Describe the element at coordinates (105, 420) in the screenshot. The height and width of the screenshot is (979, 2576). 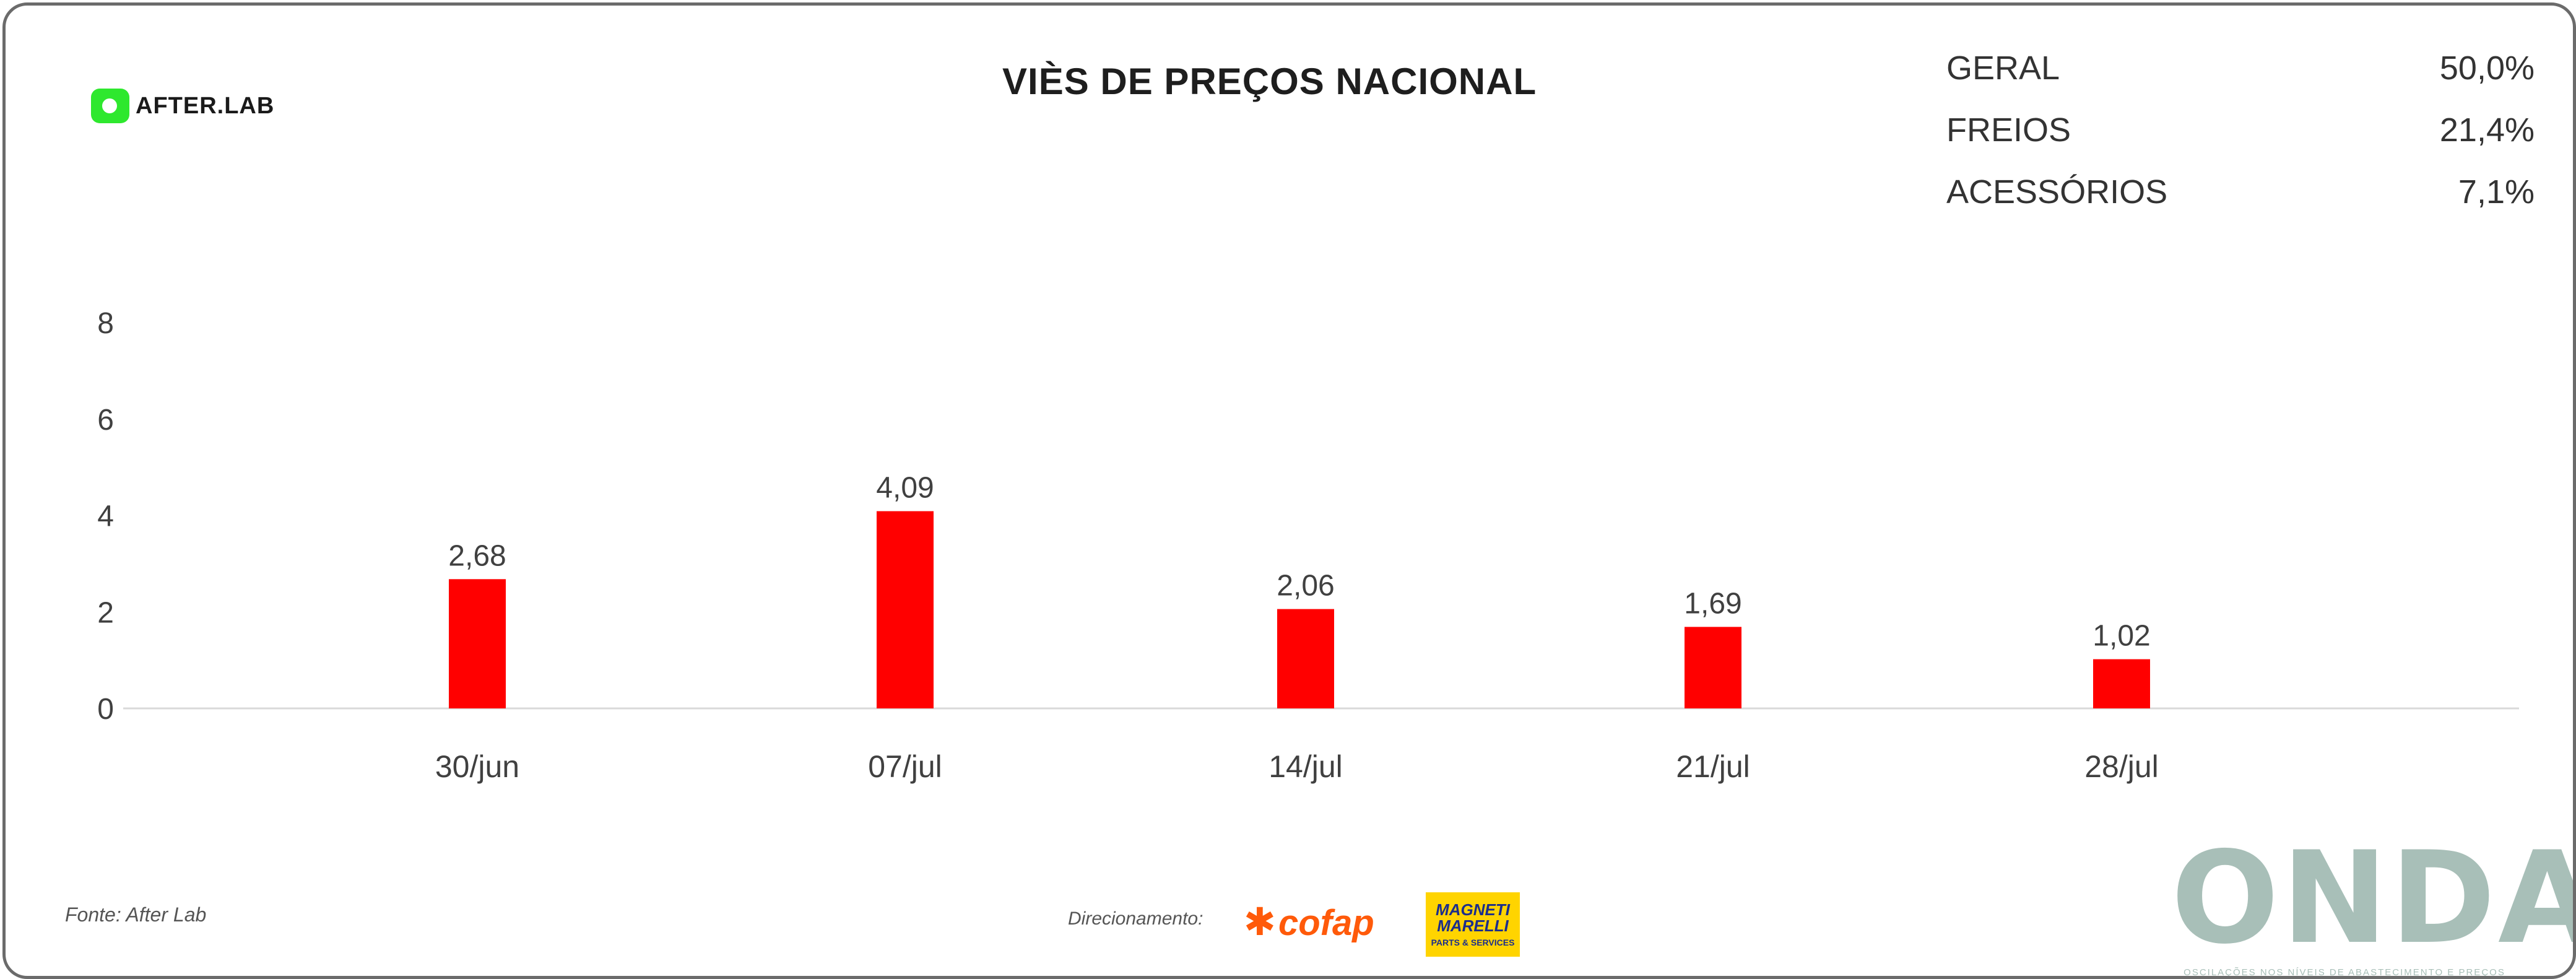
I see `y-tick-label: 6` at that location.